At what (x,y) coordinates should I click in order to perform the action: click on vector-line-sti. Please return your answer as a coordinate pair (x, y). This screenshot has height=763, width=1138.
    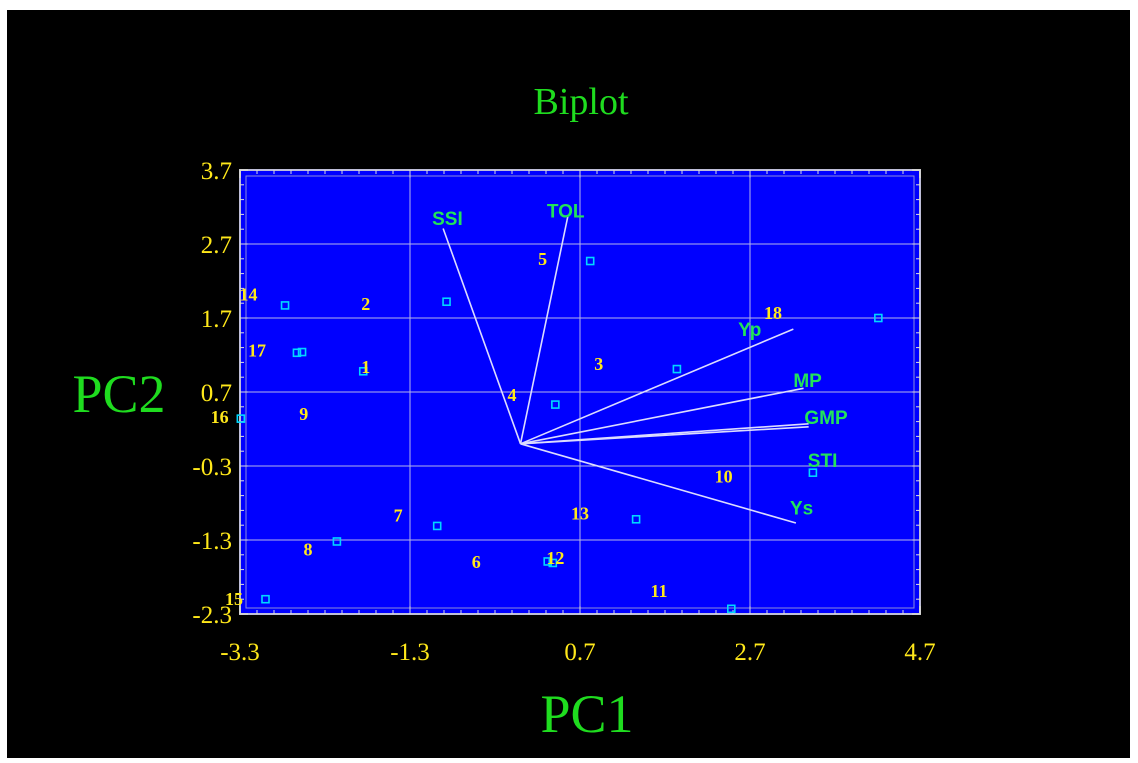
    Looking at the image, I should click on (664, 435).